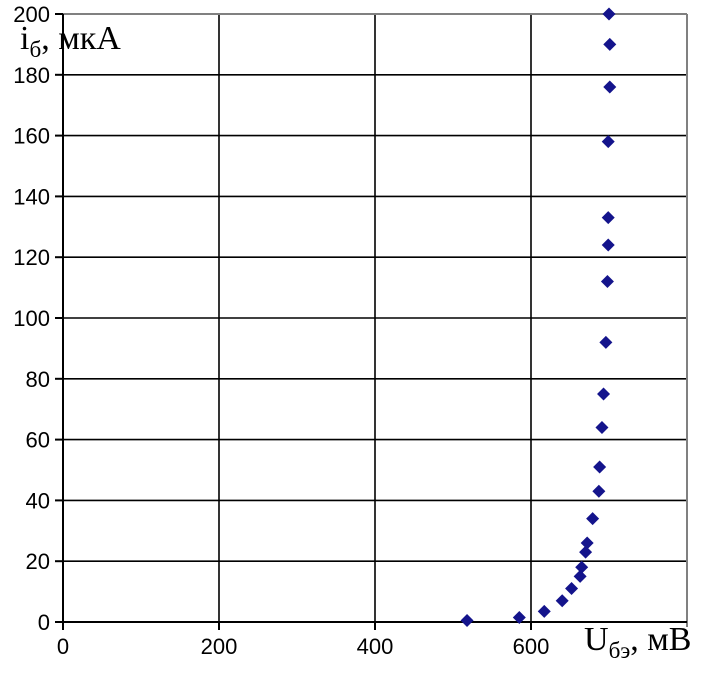 Image resolution: width=705 pixels, height=675 pixels. What do you see at coordinates (81, 38) in the screenshot?
I see `y-axis-title-unit: , мкА` at bounding box center [81, 38].